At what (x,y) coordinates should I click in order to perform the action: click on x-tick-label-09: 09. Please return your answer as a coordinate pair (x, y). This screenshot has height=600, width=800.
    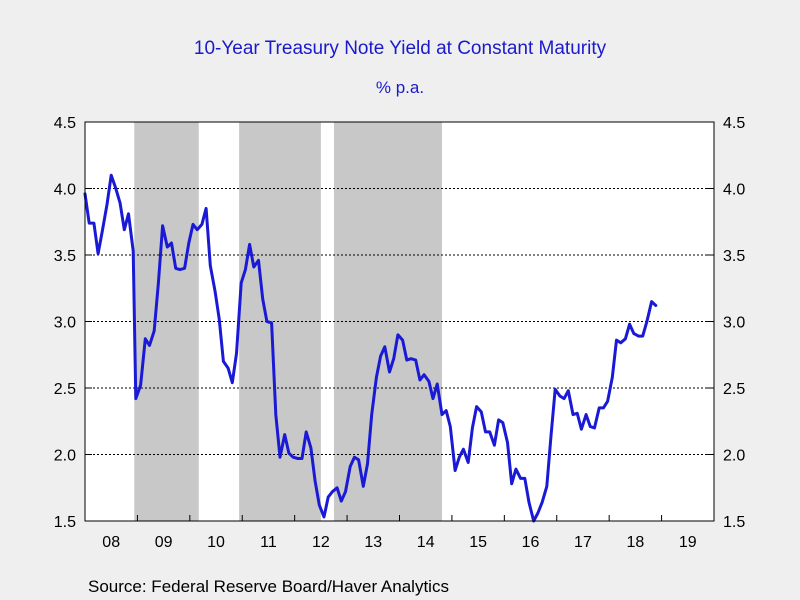
    Looking at the image, I should click on (164, 542).